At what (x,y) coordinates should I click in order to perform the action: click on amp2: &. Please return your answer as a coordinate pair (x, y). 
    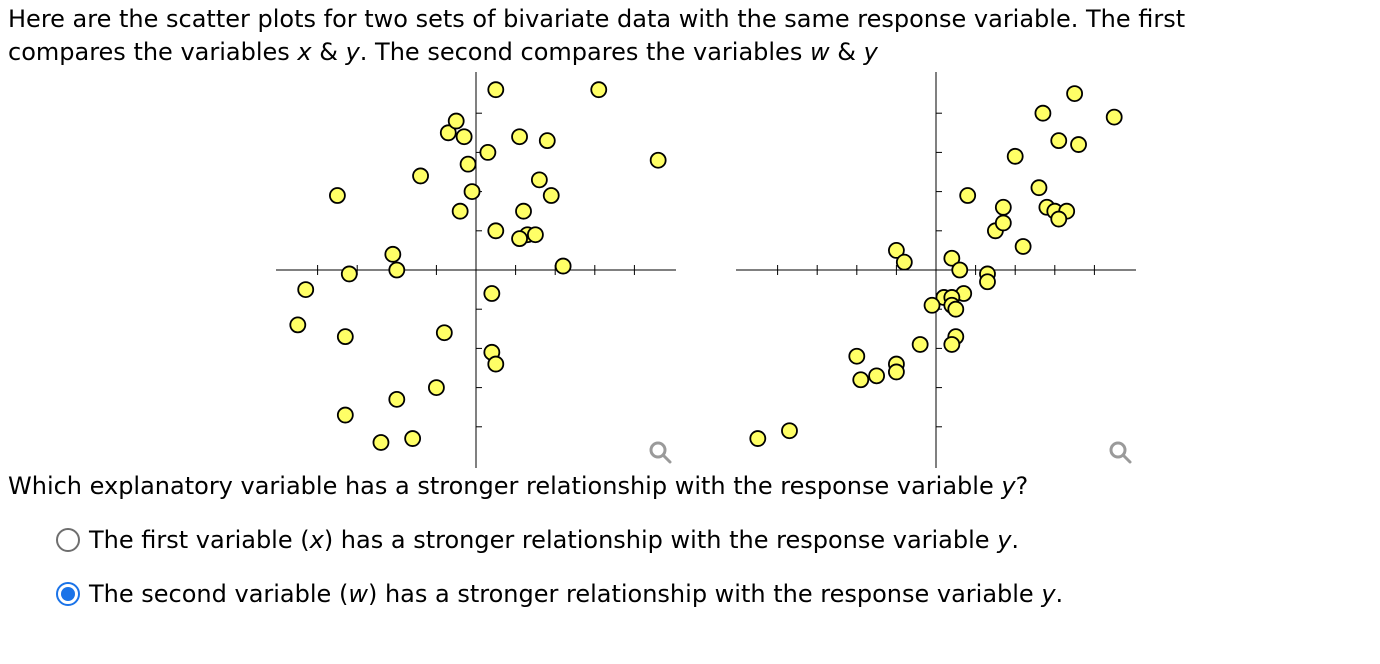
    Looking at the image, I should click on (846, 52).